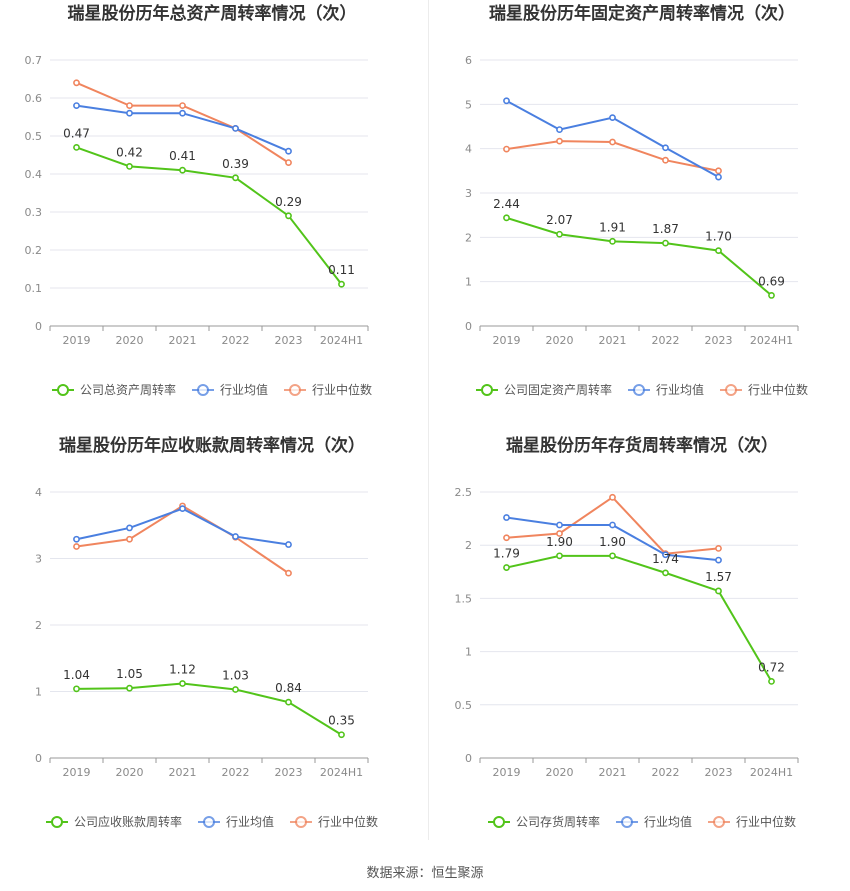 The height and width of the screenshot is (891, 850). Describe the element at coordinates (642, 13) in the screenshot. I see `chart-title: 瑞星股份历年固定资产周转率情况（次）` at that location.